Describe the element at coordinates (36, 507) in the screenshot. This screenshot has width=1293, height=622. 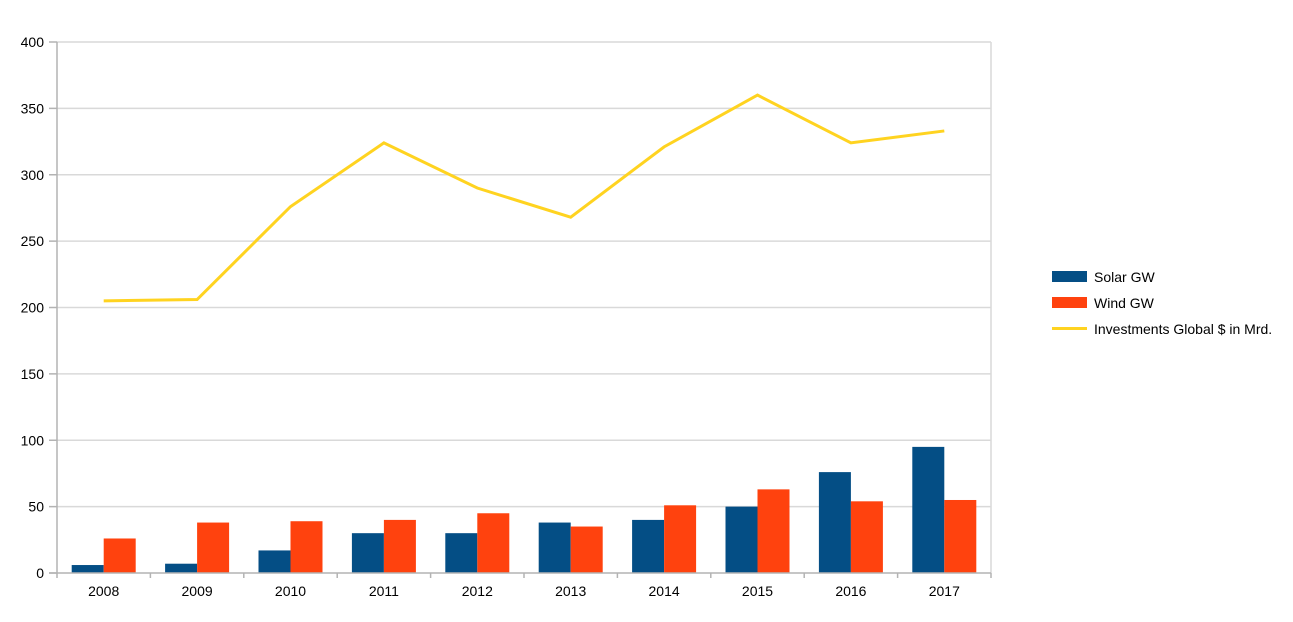
I see `y-axis-tick-label: 50` at that location.